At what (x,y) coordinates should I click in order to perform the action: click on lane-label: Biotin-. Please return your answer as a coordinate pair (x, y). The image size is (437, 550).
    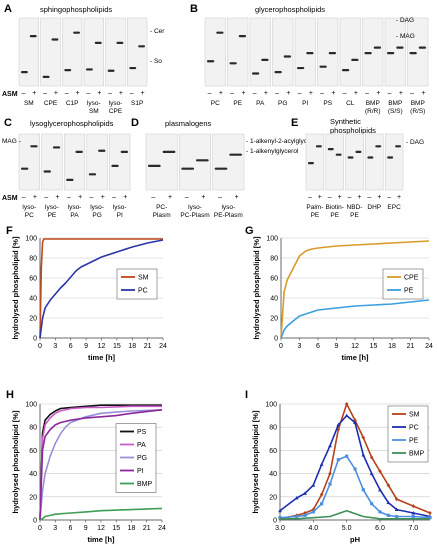
    Looking at the image, I should click on (334, 207).